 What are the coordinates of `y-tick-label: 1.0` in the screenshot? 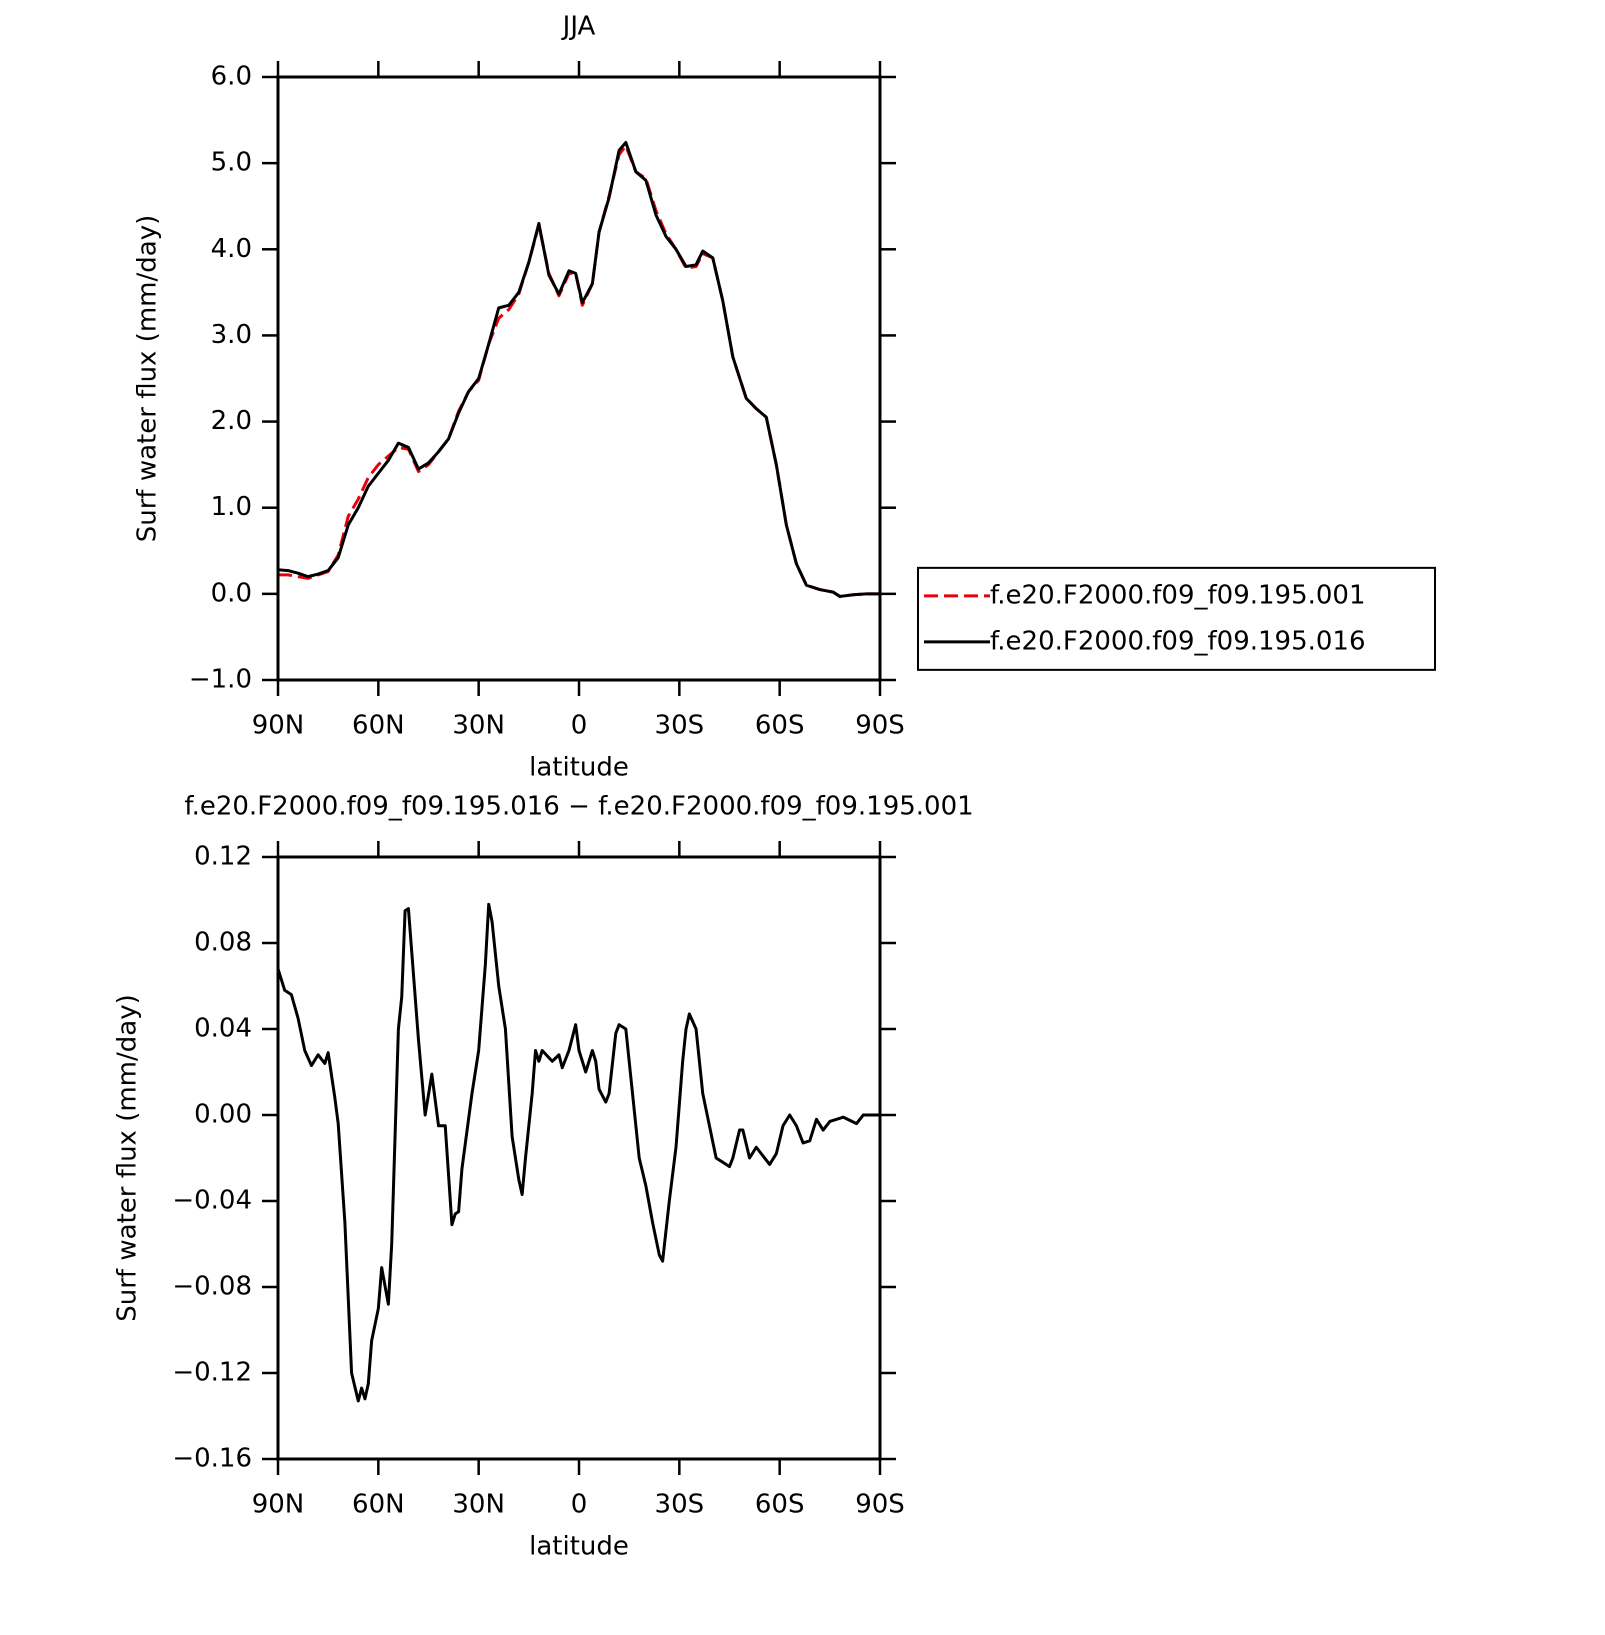 It's located at (231, 507).